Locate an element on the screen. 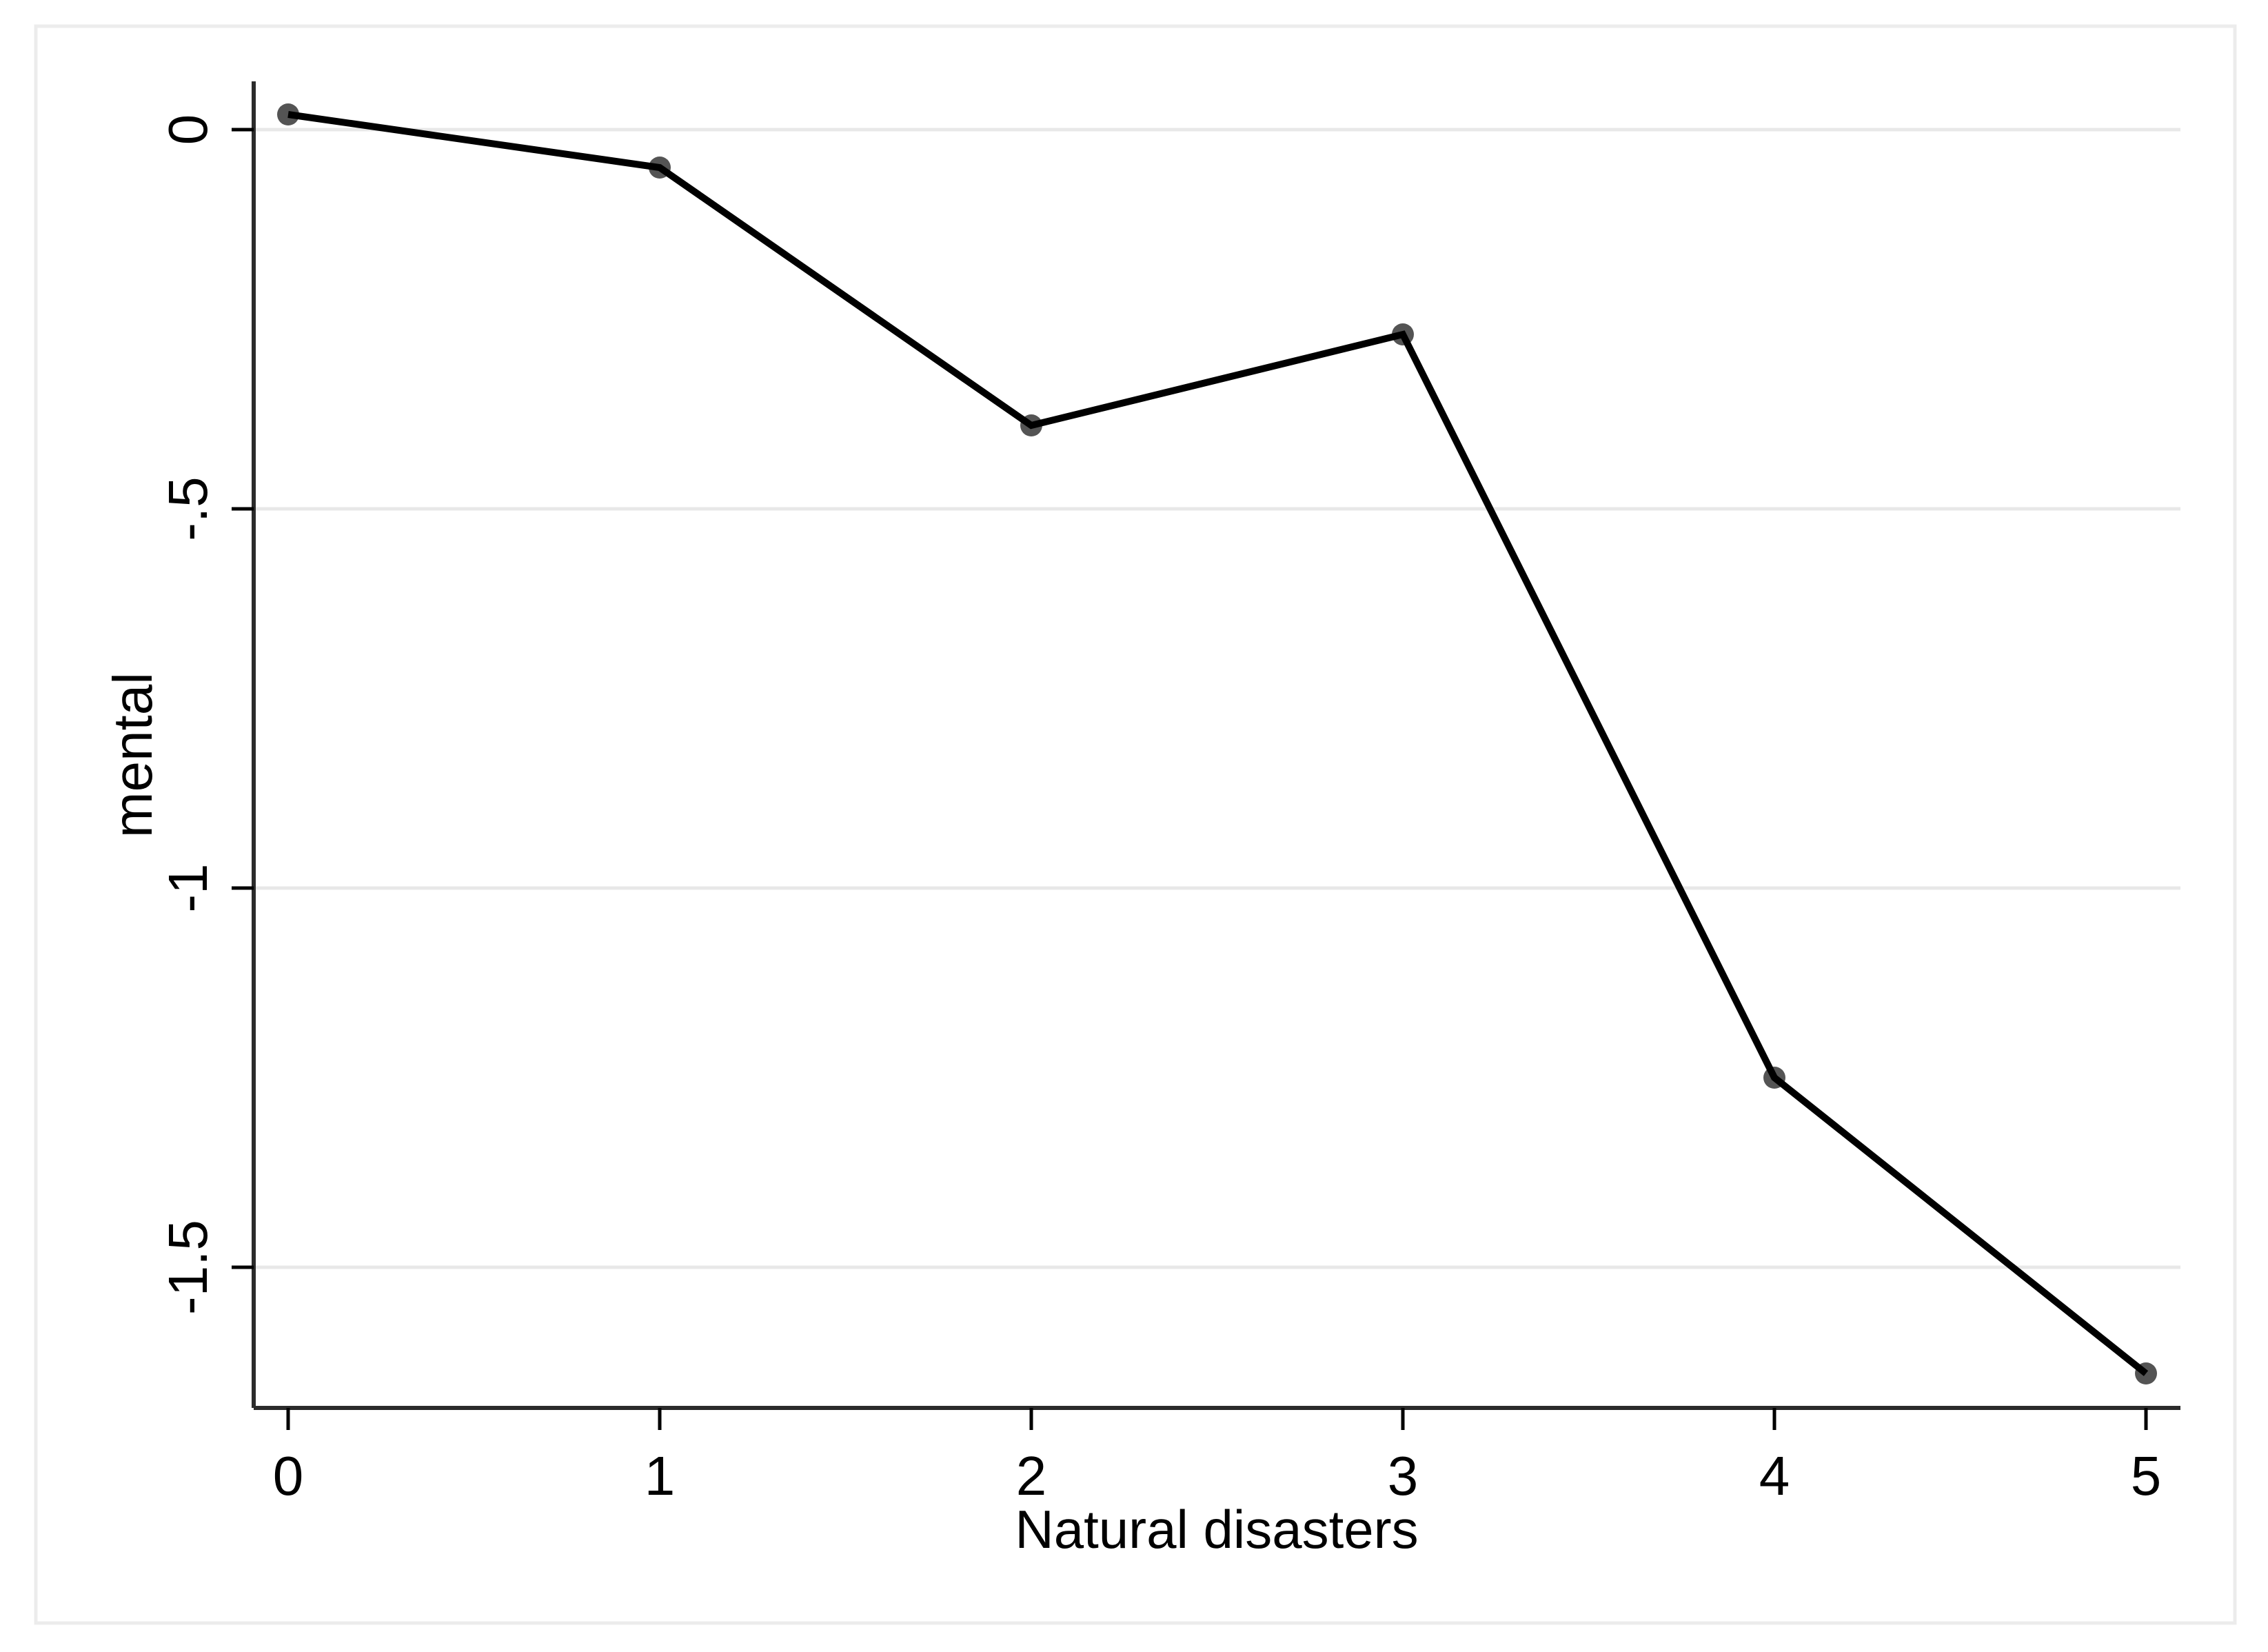 This screenshot has height=1652, width=2268. y-tick-label: -1 is located at coordinates (188, 888).